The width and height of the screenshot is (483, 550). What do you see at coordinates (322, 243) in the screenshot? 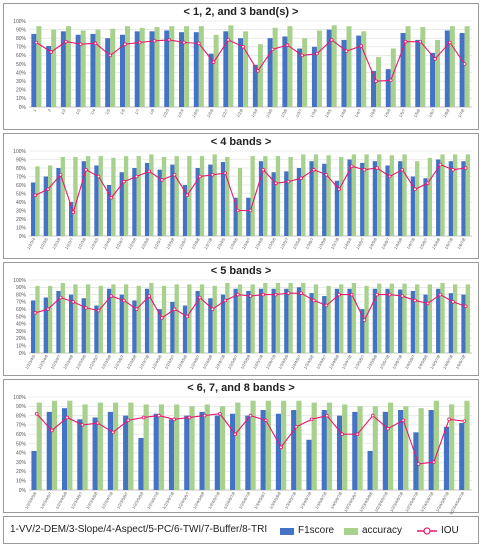
I see `x-tick-label: 1/3/6/8` at bounding box center [322, 243].